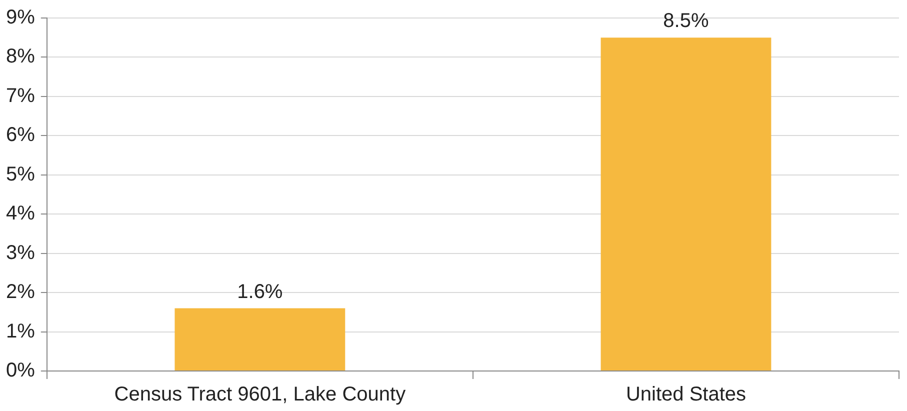  I want to click on y-tick-label: 1%, so click(21, 331).